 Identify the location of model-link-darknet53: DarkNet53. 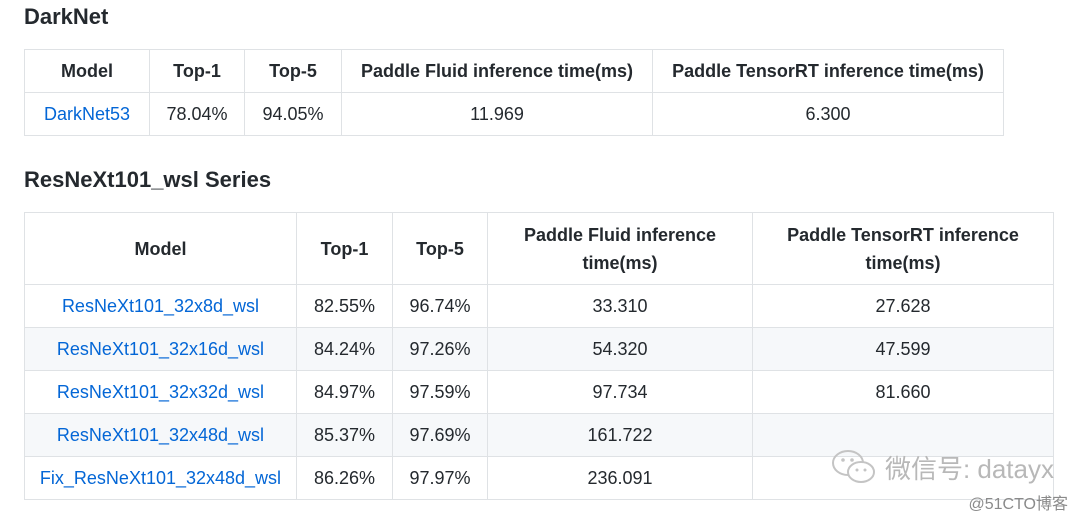
(87, 113).